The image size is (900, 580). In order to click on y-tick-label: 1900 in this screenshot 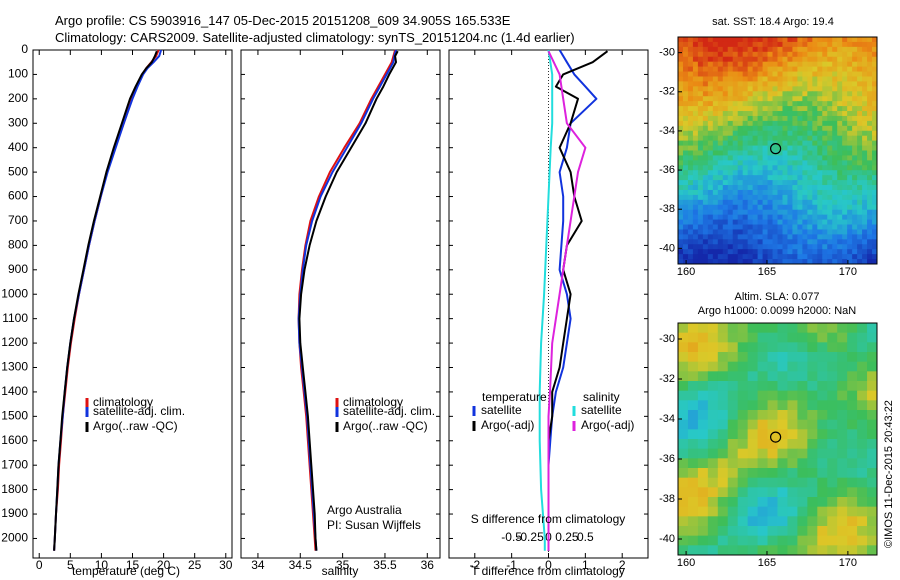, I will do `click(14, 513)`.